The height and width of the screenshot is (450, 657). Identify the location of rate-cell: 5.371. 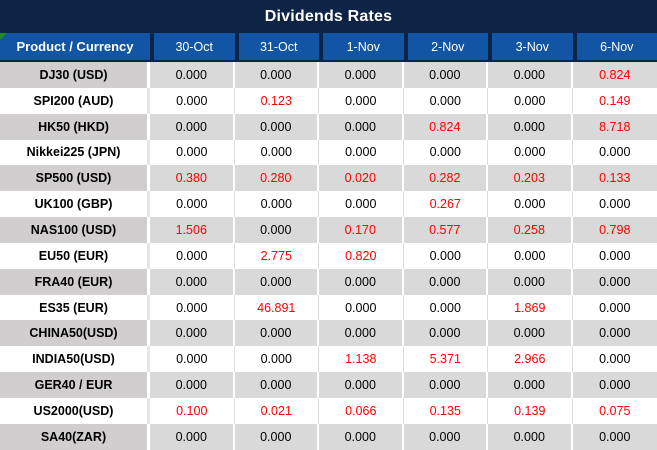
(445, 359).